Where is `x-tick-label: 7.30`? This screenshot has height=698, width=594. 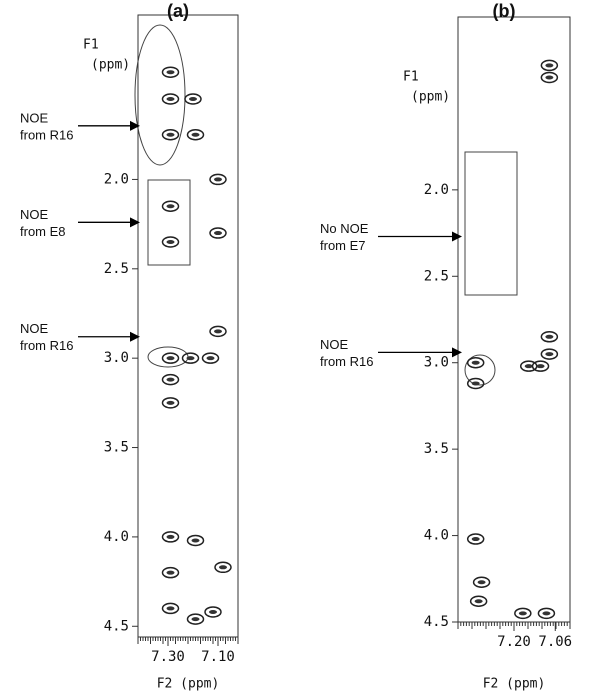
x-tick-label: 7.30 is located at coordinates (168, 657).